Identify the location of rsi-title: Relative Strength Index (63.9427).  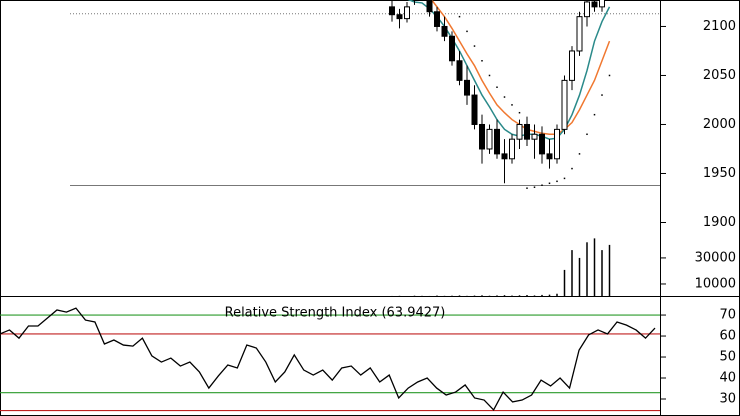
(335, 313).